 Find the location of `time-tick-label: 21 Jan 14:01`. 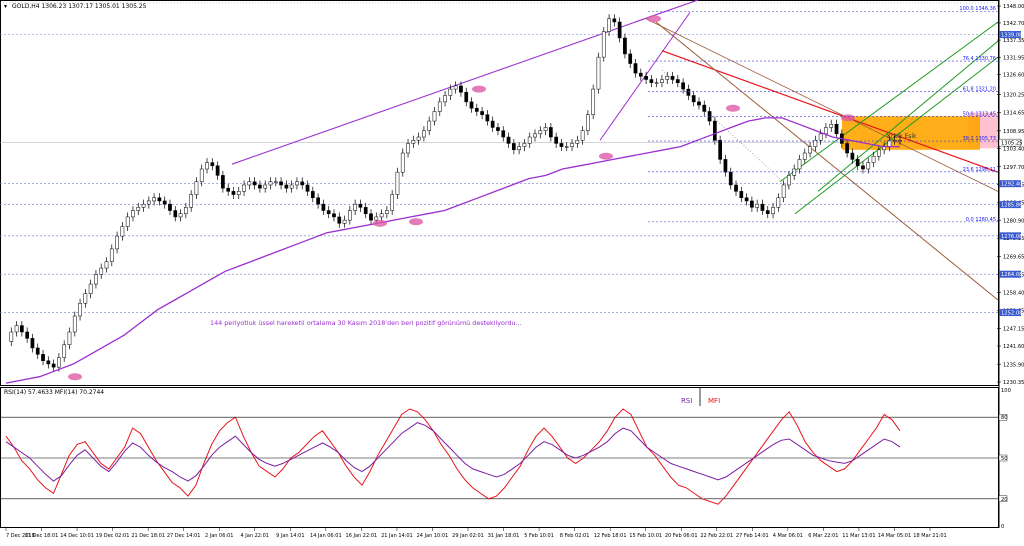

time-tick-label: 21 Jan 14:01 is located at coordinates (397, 536).